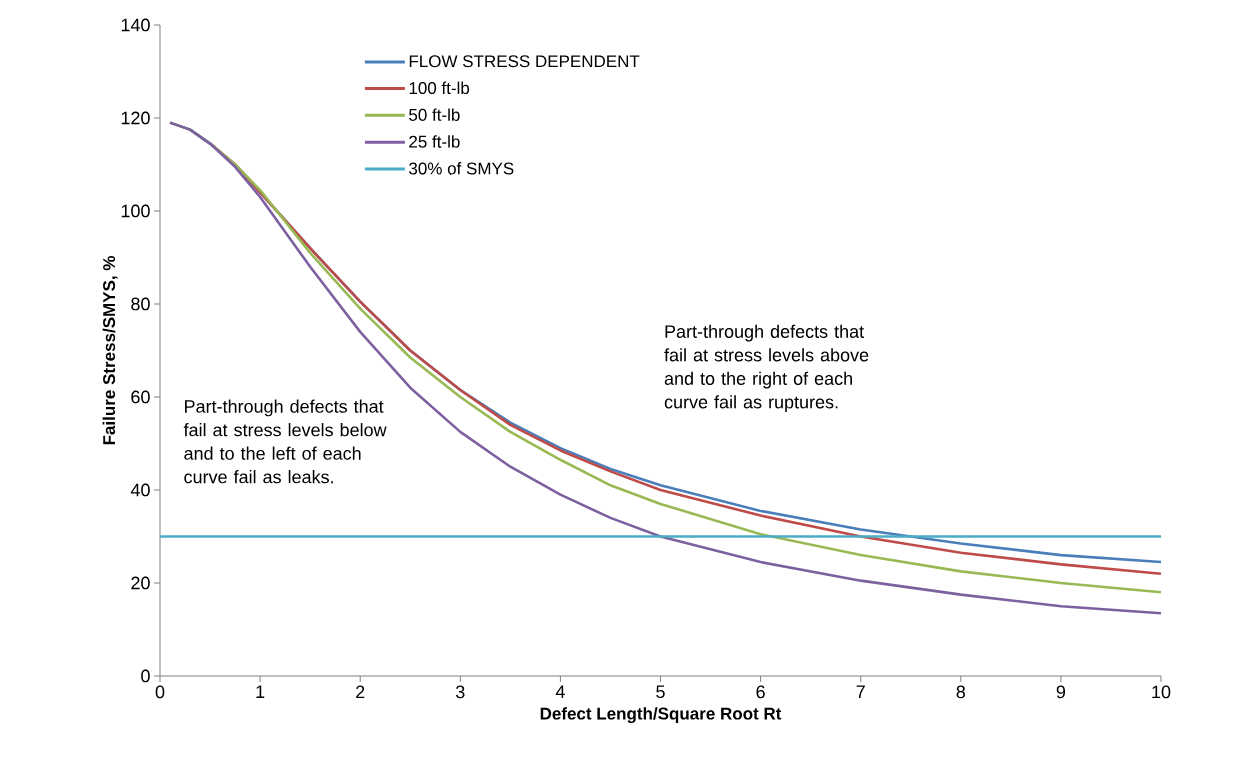  I want to click on x-tick-label: 10, so click(1161, 692).